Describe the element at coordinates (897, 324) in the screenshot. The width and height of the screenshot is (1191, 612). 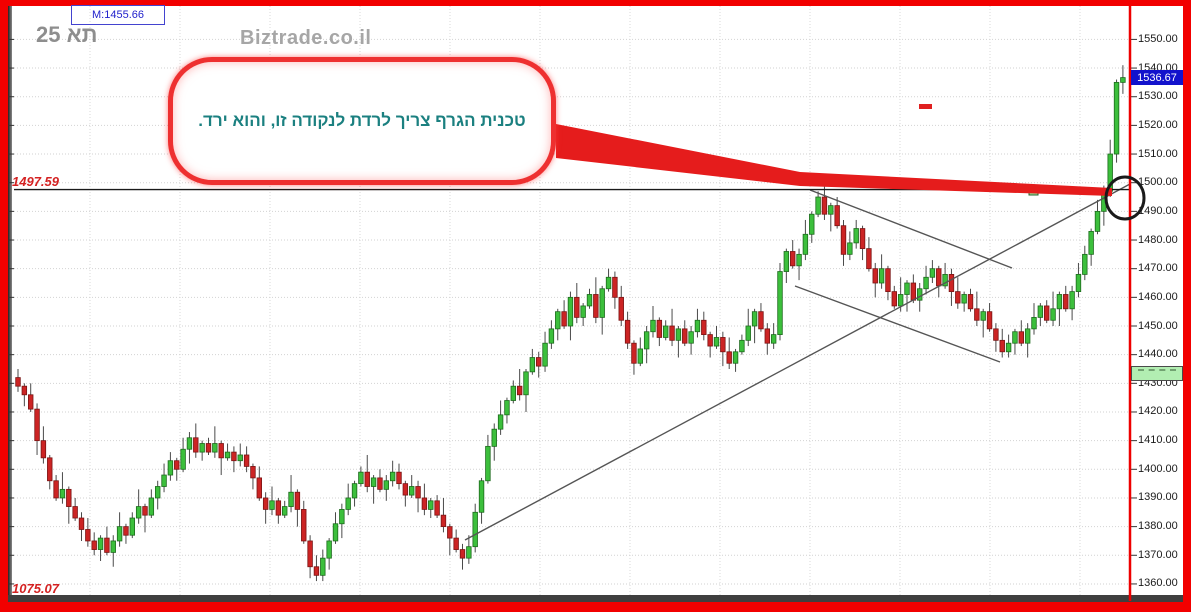
I see `trendline-falling-channel-lower` at that location.